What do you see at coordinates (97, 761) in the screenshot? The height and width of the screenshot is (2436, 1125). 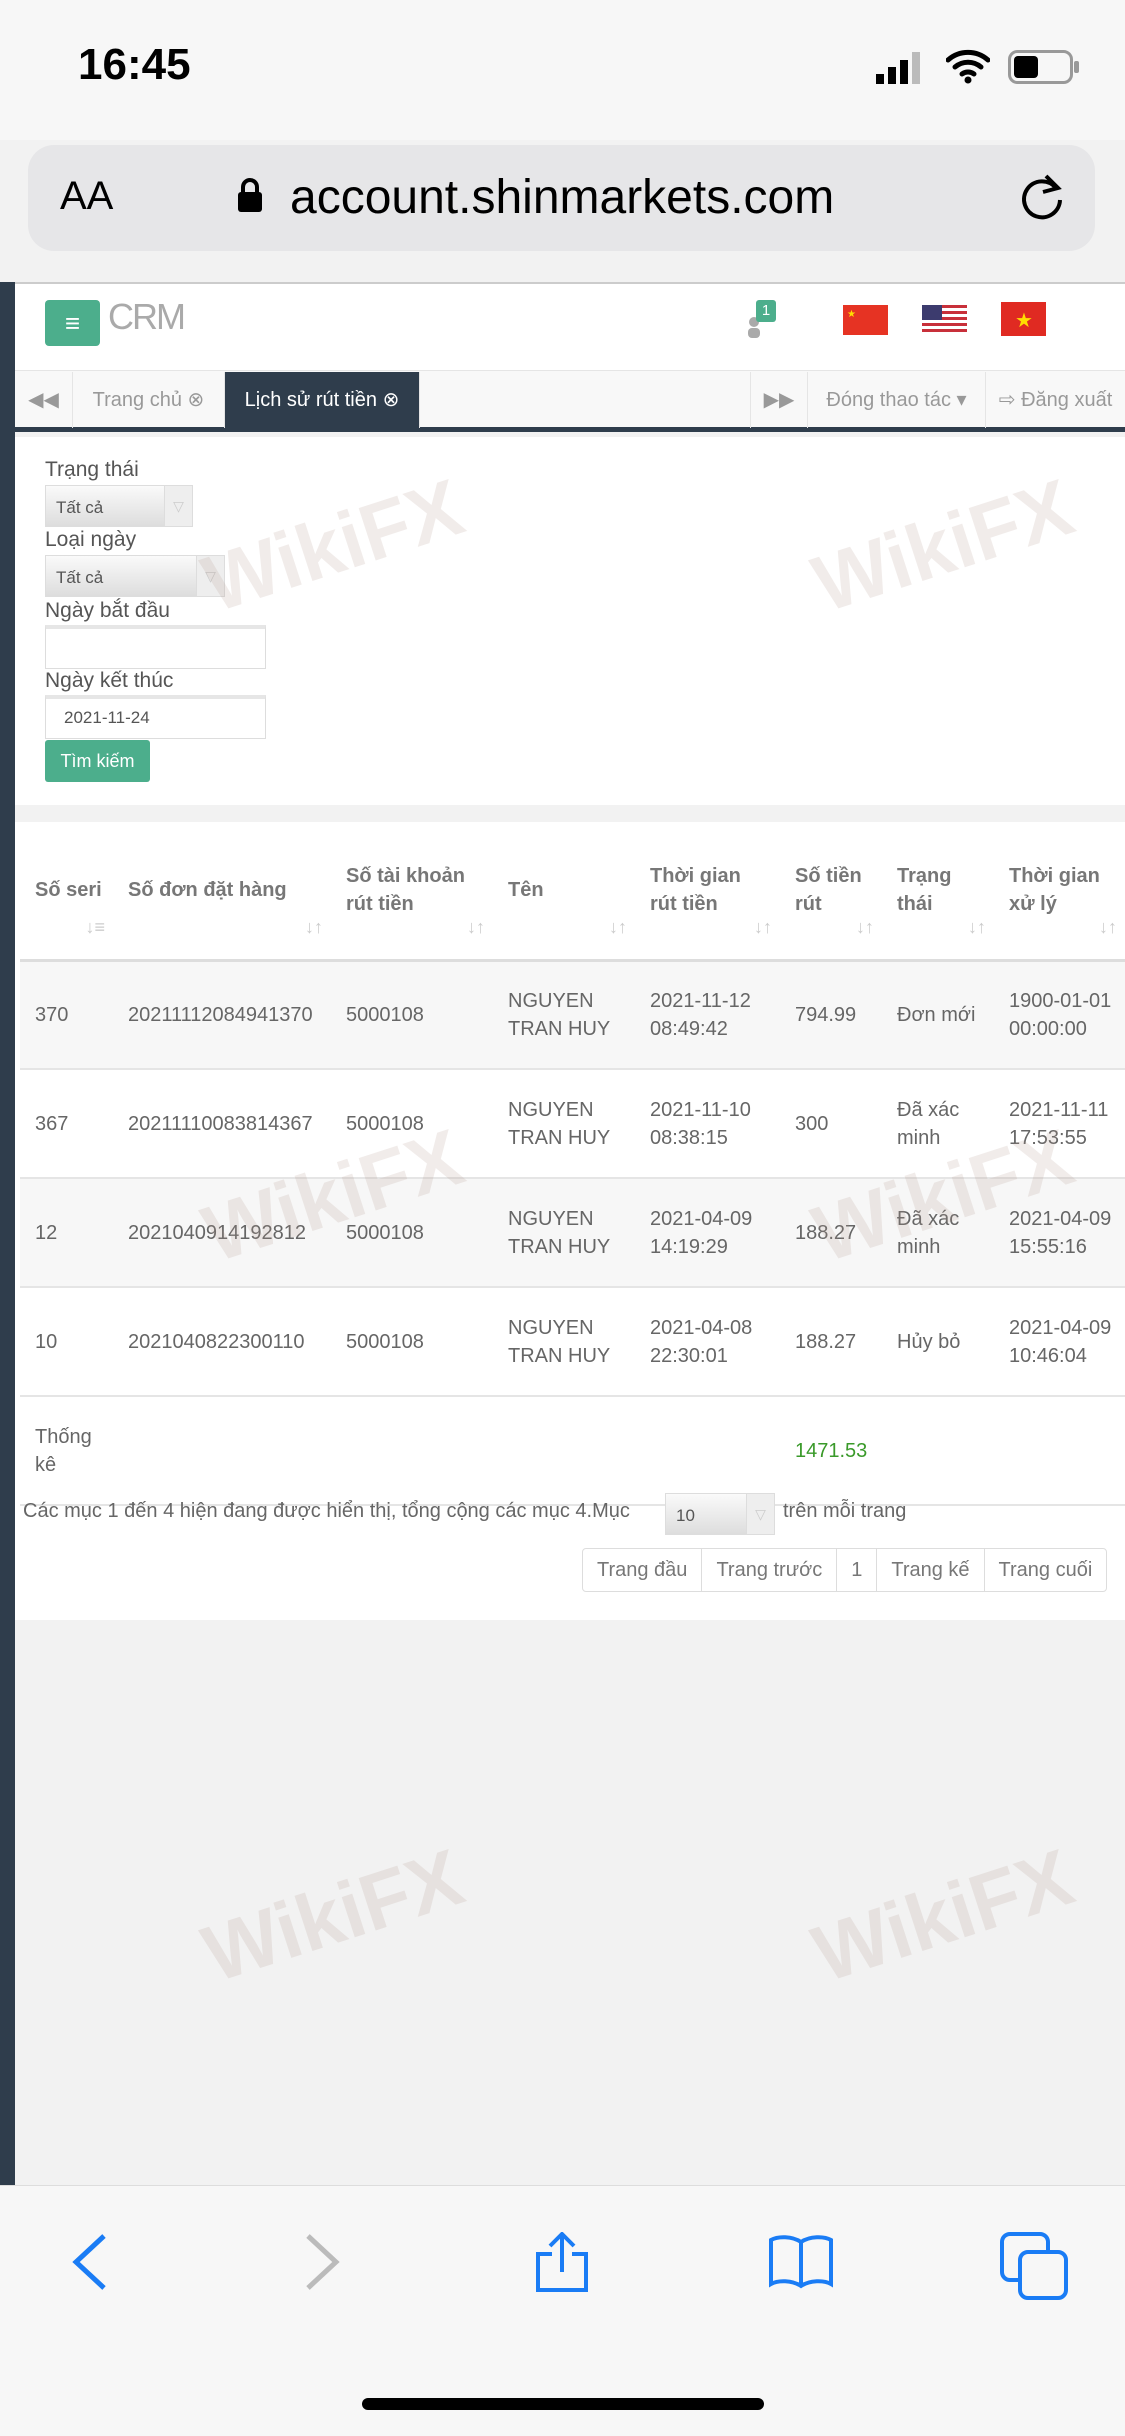 I see `search-button: Tìm kiếm` at bounding box center [97, 761].